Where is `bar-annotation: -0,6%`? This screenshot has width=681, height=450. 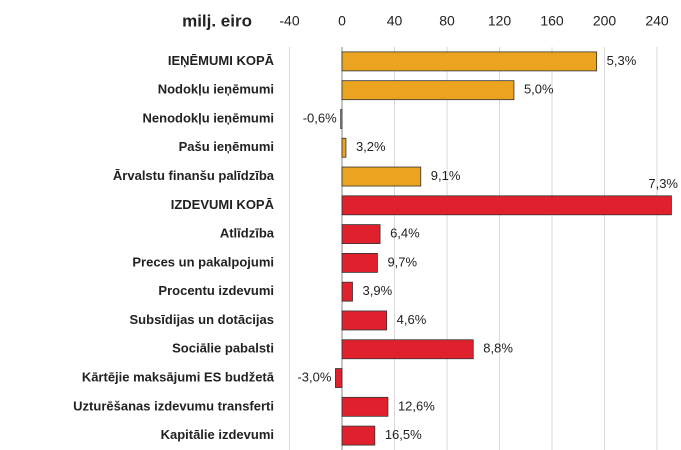 bar-annotation: -0,6% is located at coordinates (320, 117).